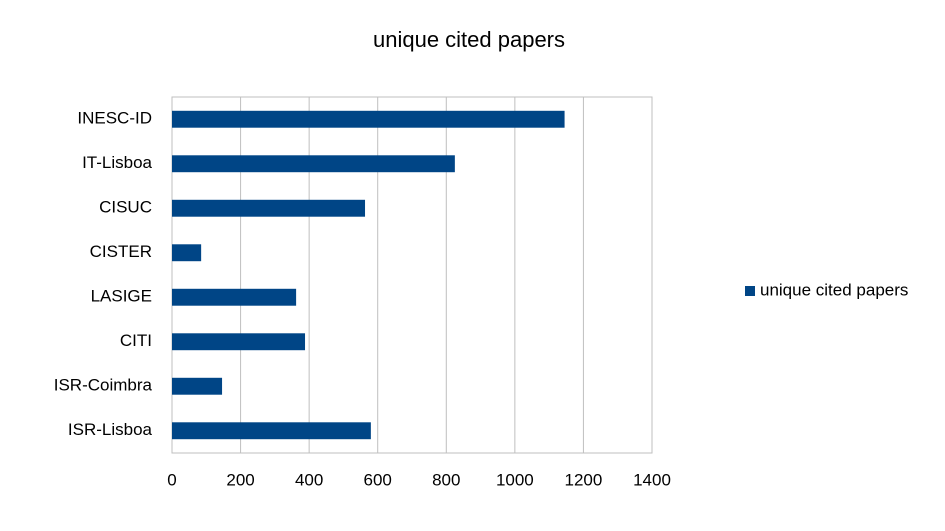 The width and height of the screenshot is (945, 531). What do you see at coordinates (114, 118) in the screenshot?
I see `y-tick-label: INESC-ID` at bounding box center [114, 118].